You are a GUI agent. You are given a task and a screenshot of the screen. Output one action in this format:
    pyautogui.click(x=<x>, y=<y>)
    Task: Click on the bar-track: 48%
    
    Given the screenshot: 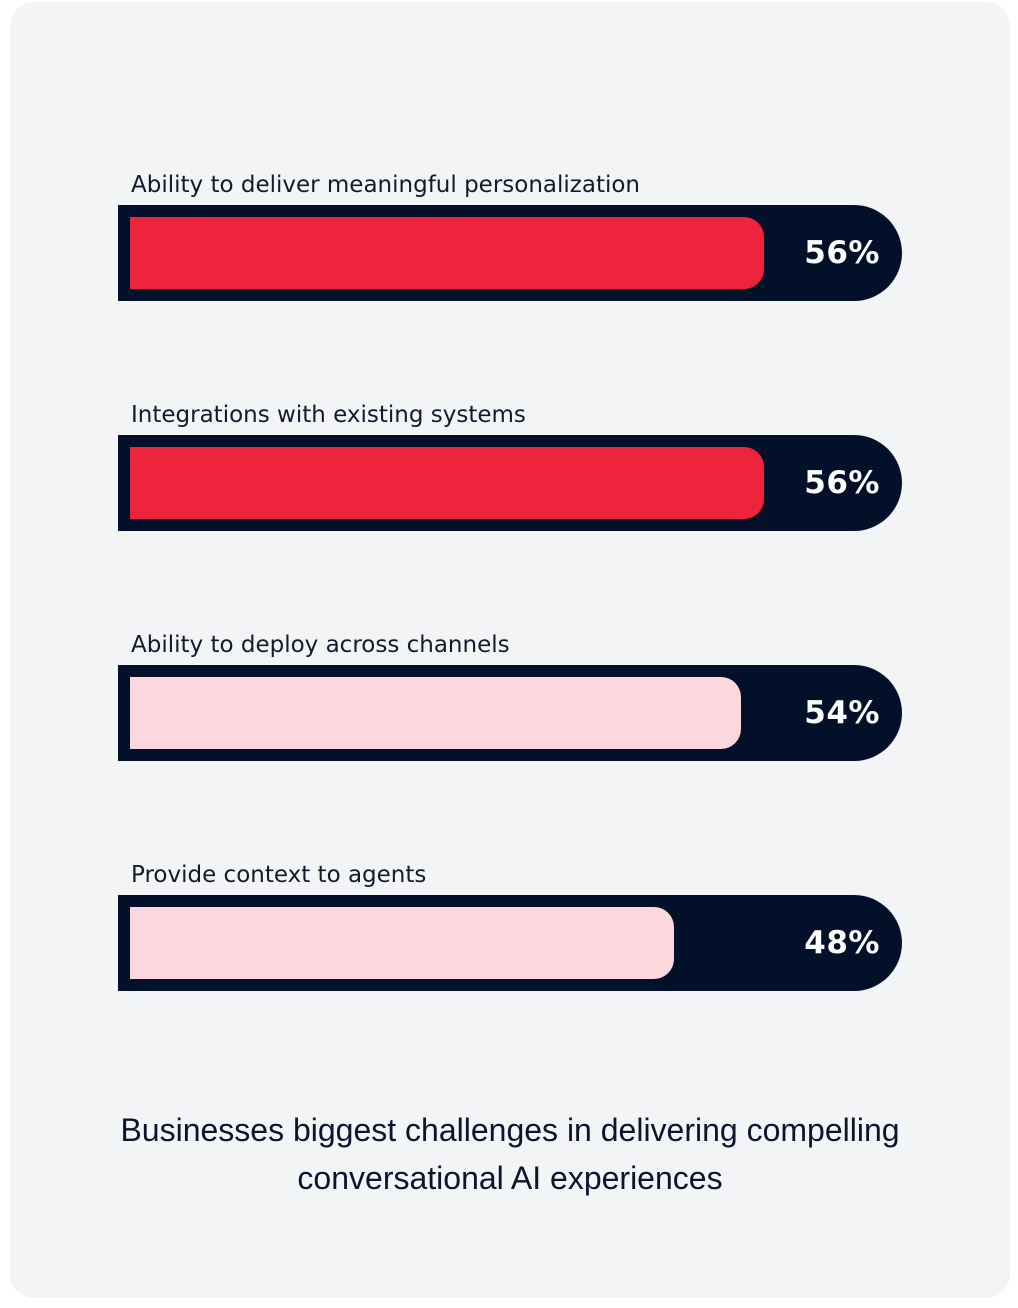 What is the action you would take?
    pyautogui.click(x=510, y=943)
    